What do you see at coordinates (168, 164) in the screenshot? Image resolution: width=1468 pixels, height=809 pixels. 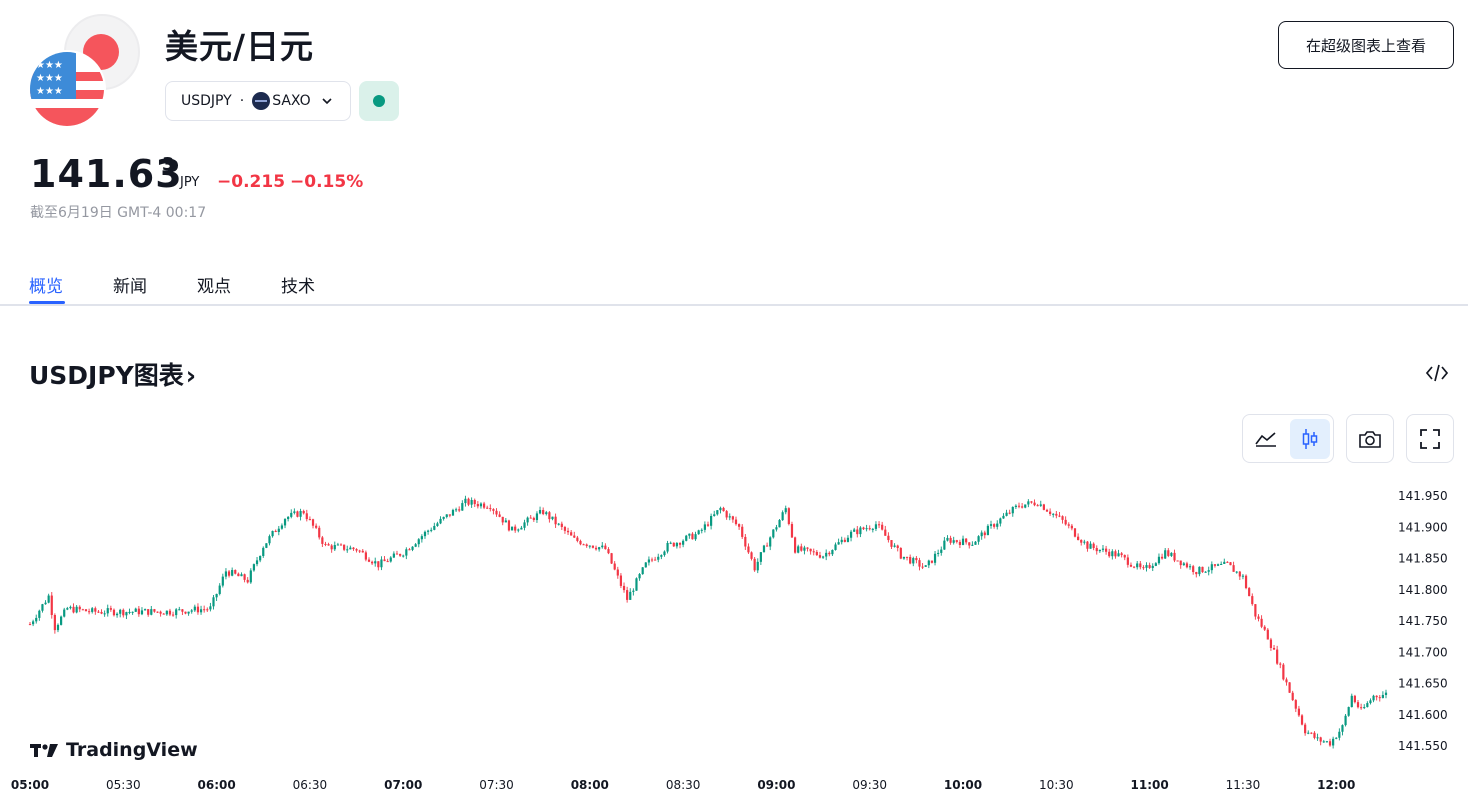 I see `last-price-superscript: 3` at bounding box center [168, 164].